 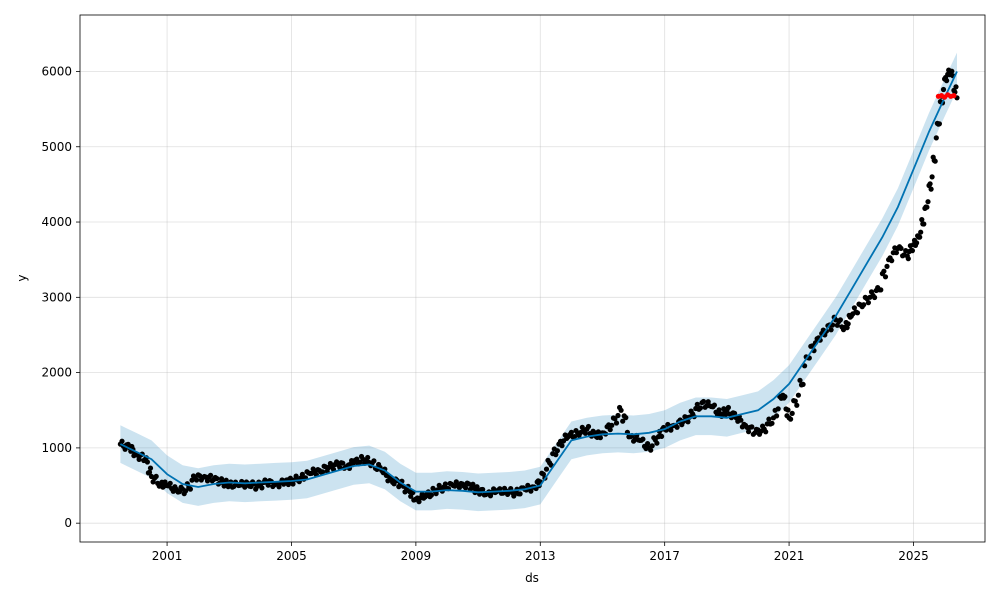 I want to click on x-axis-ticks: 2001 2005 2009 2013 2017 2021 2025, so click(x=540, y=552).